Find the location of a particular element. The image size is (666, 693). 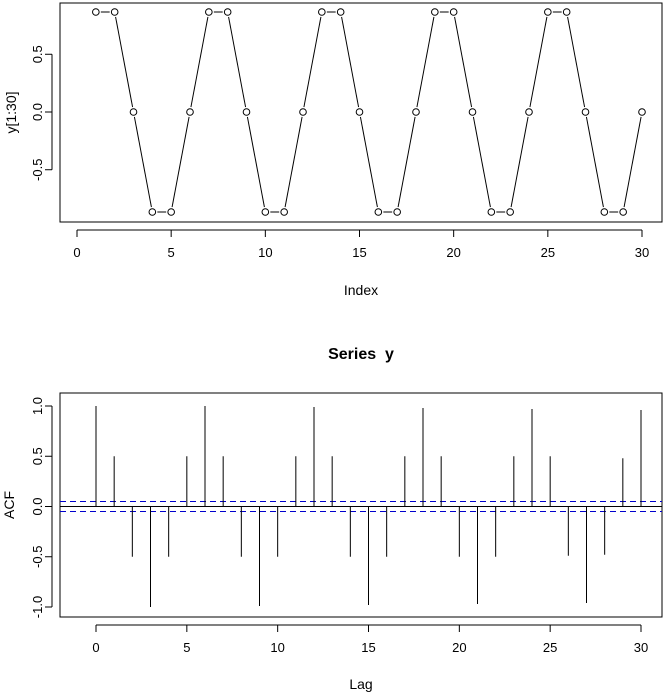

x-tick-label-top: 15 is located at coordinates (359, 252).